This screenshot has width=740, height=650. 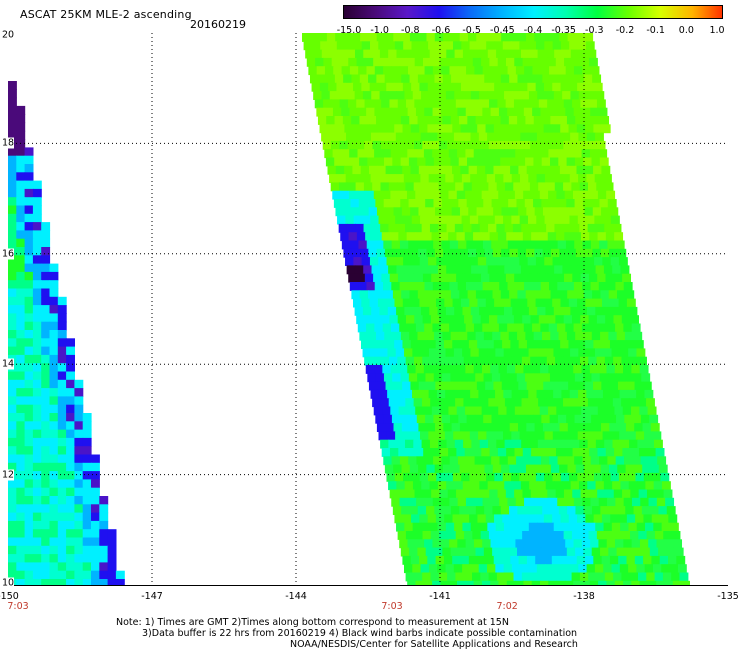 I want to click on colorbar-label: -0.1, so click(x=655, y=30).